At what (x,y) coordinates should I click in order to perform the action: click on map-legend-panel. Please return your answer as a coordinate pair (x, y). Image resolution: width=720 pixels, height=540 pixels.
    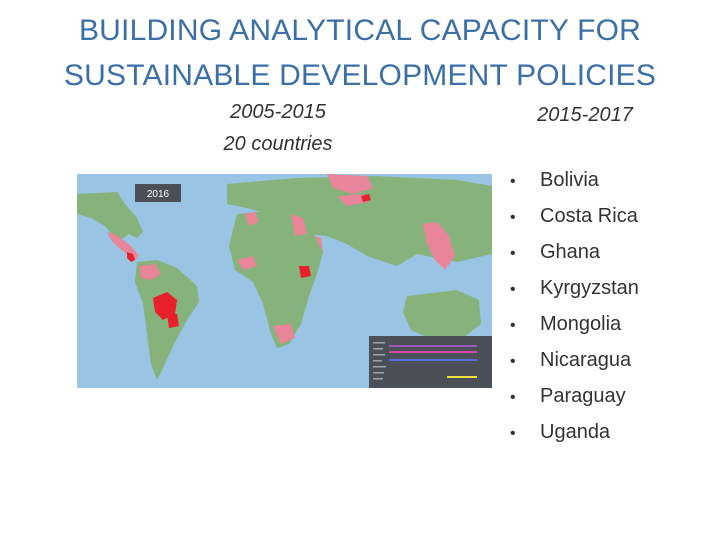
    Looking at the image, I should click on (430, 362).